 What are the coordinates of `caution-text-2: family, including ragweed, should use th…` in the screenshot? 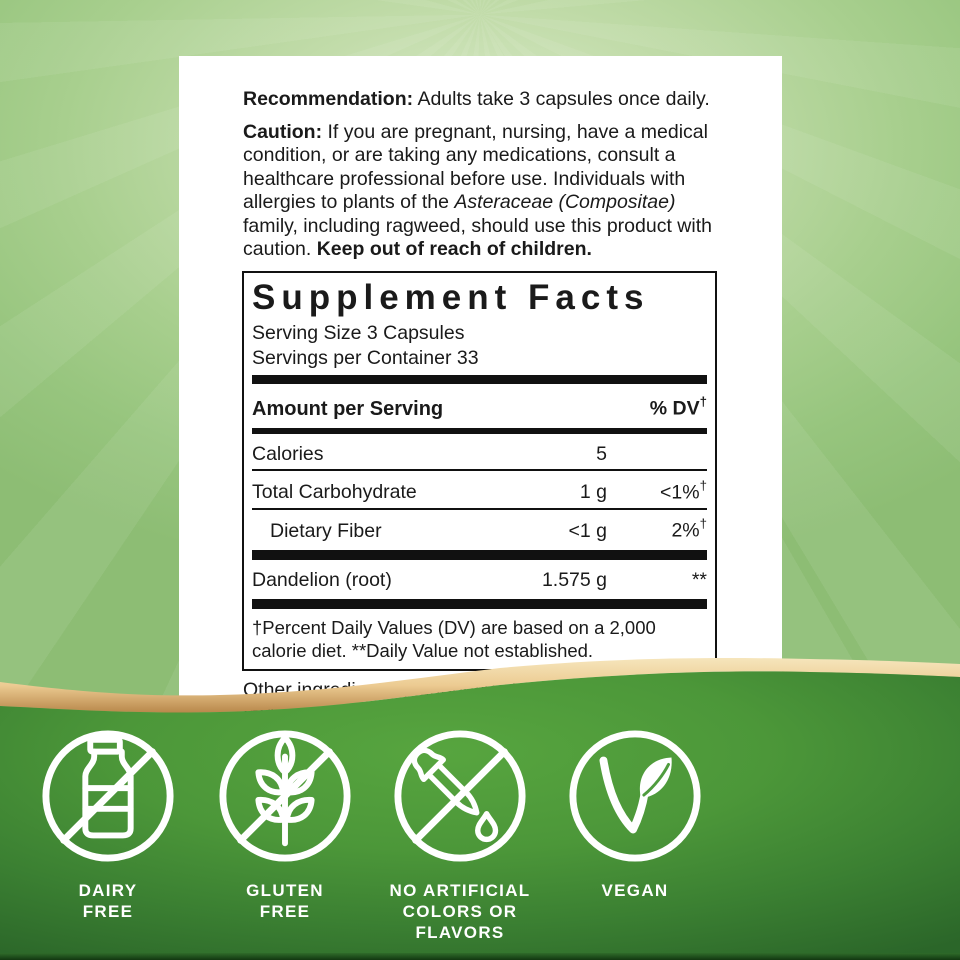 It's located at (477, 237).